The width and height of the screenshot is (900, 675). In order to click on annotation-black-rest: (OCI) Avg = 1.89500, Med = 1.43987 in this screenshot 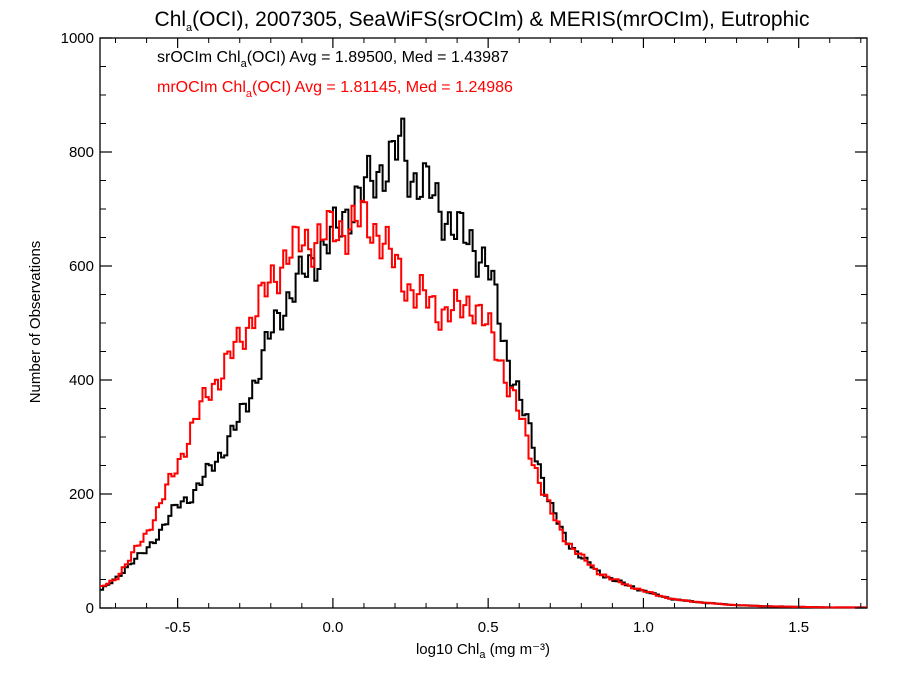, I will do `click(378, 57)`.